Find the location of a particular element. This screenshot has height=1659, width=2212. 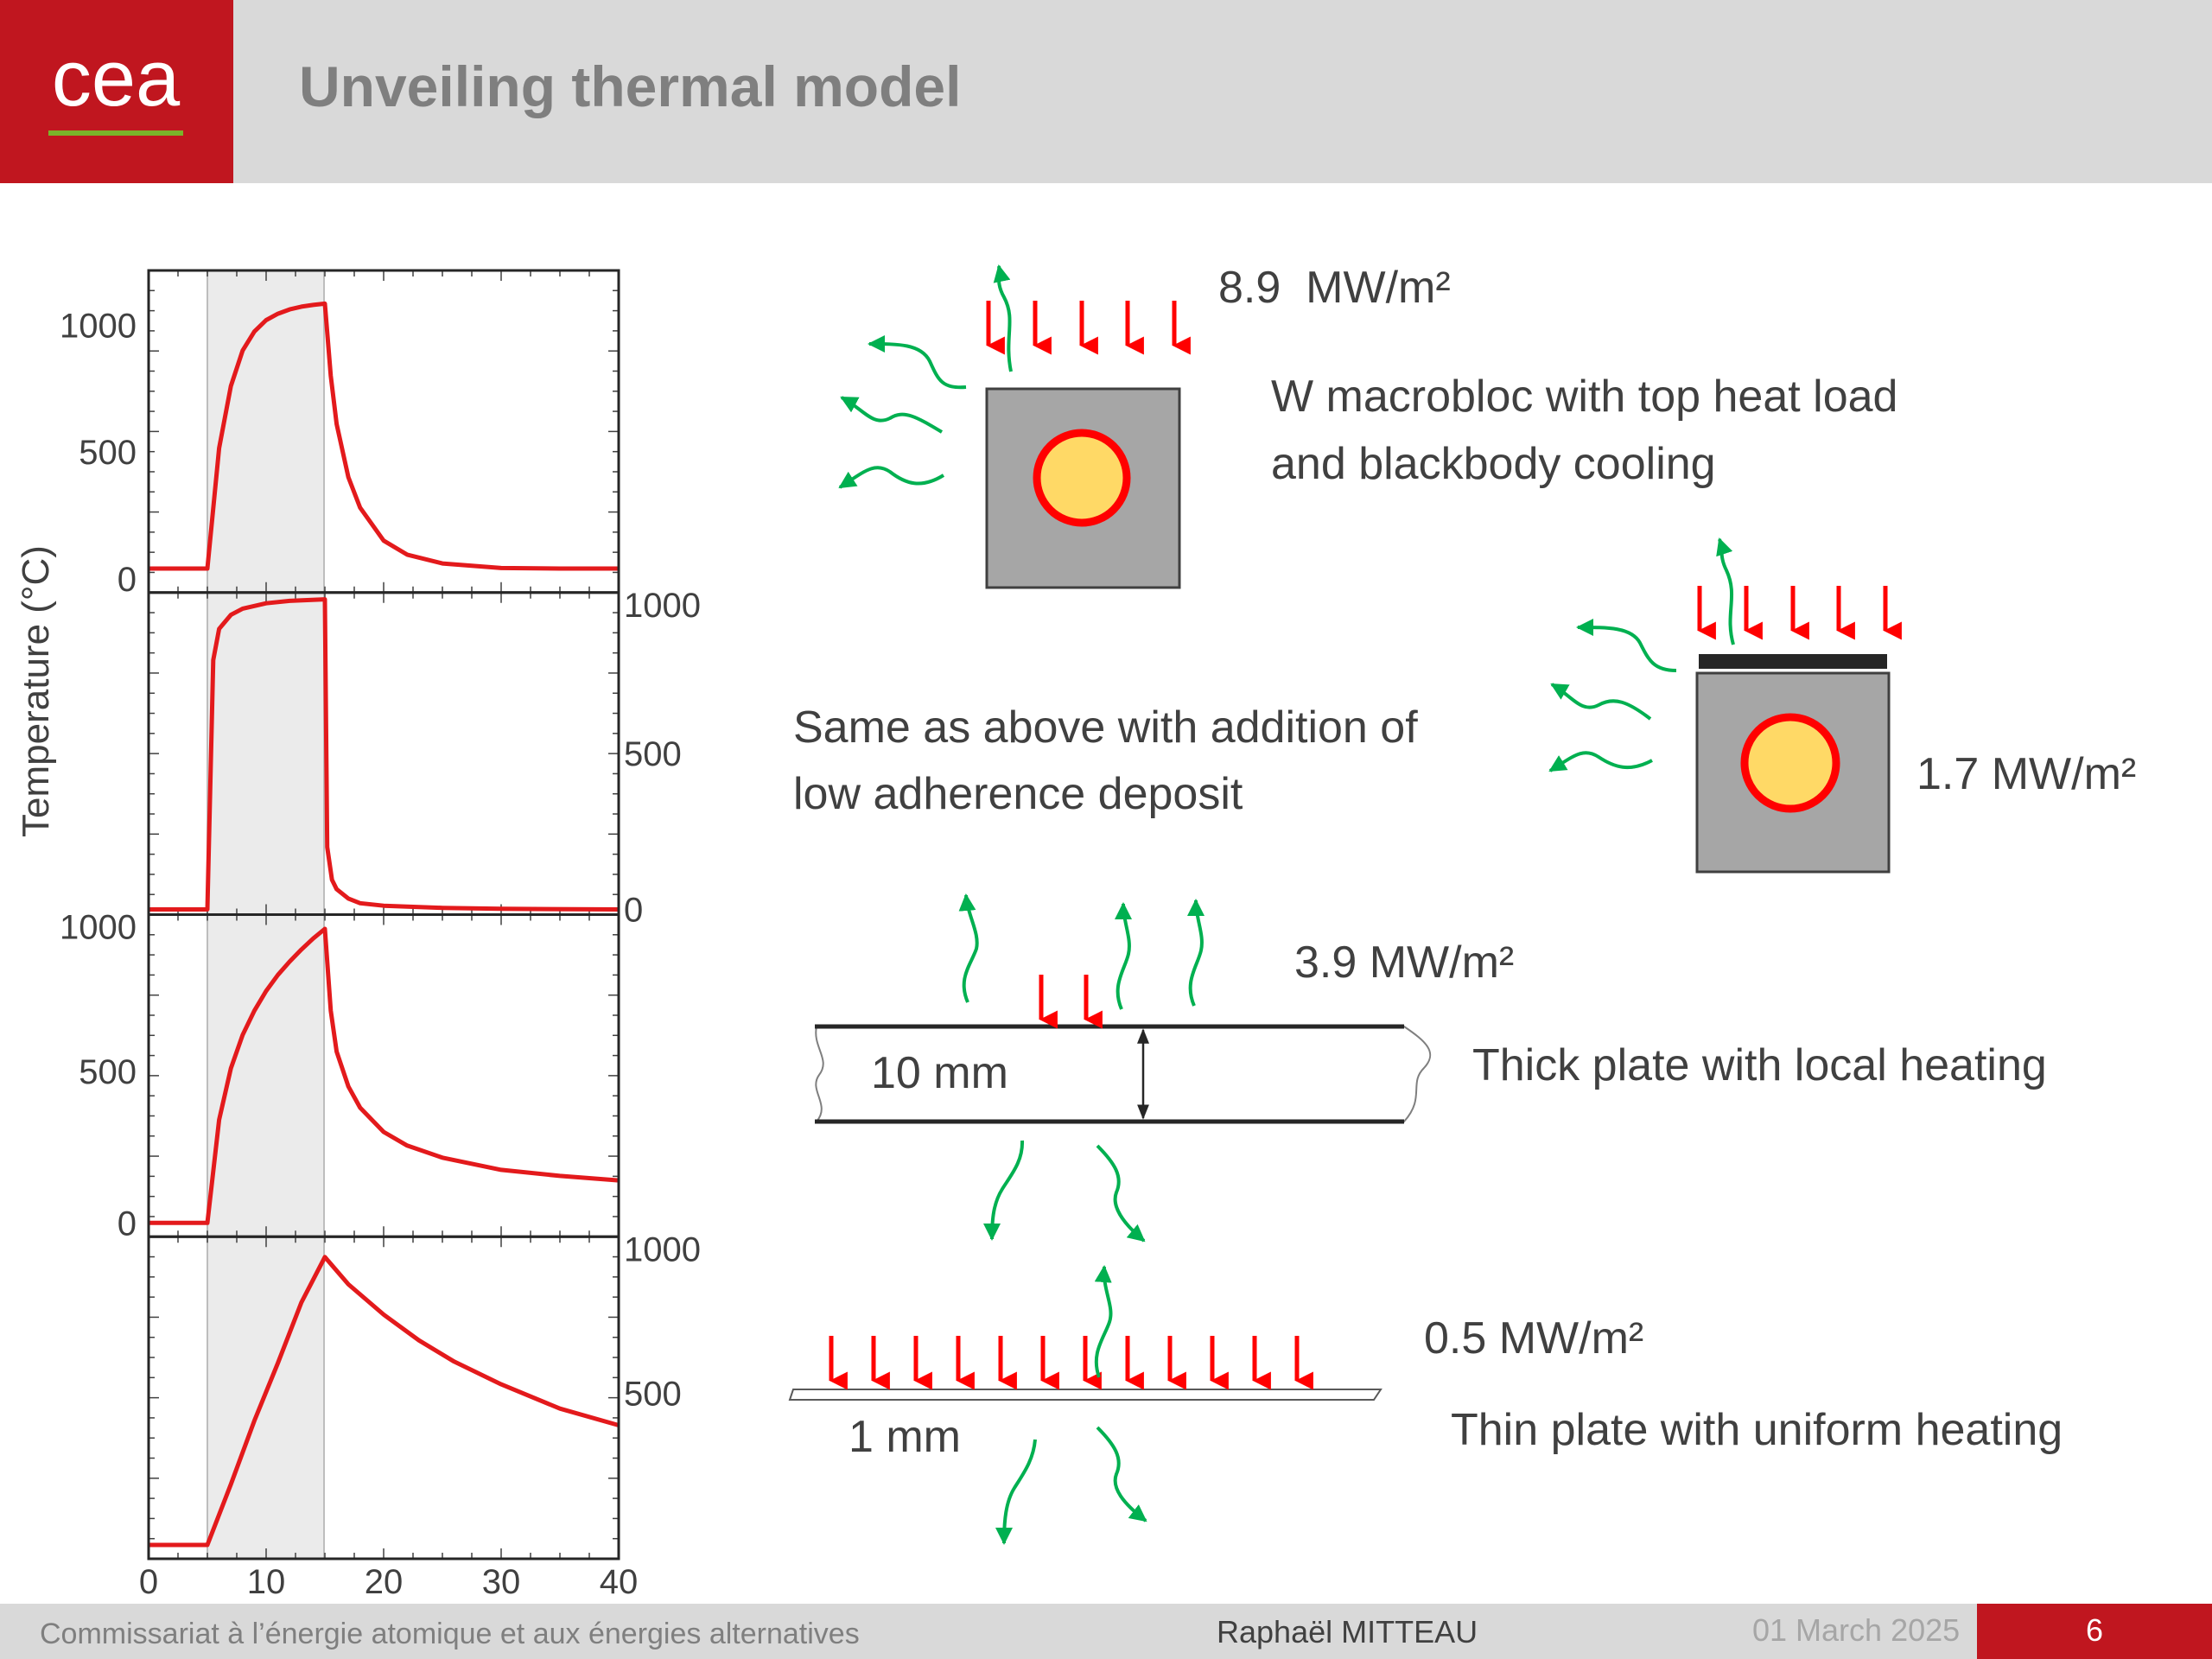

y-axis-label: Temperature (°C) is located at coordinates (36, 691).